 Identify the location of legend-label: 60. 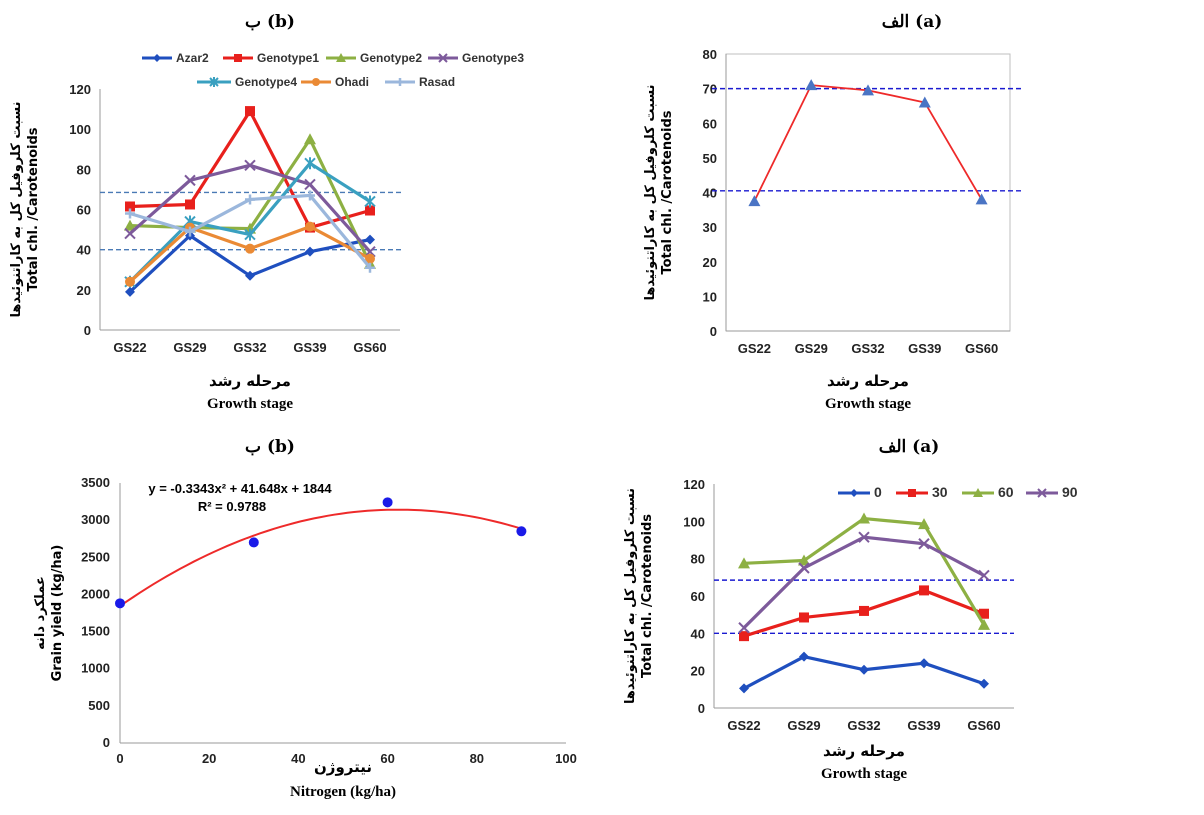
(1006, 492).